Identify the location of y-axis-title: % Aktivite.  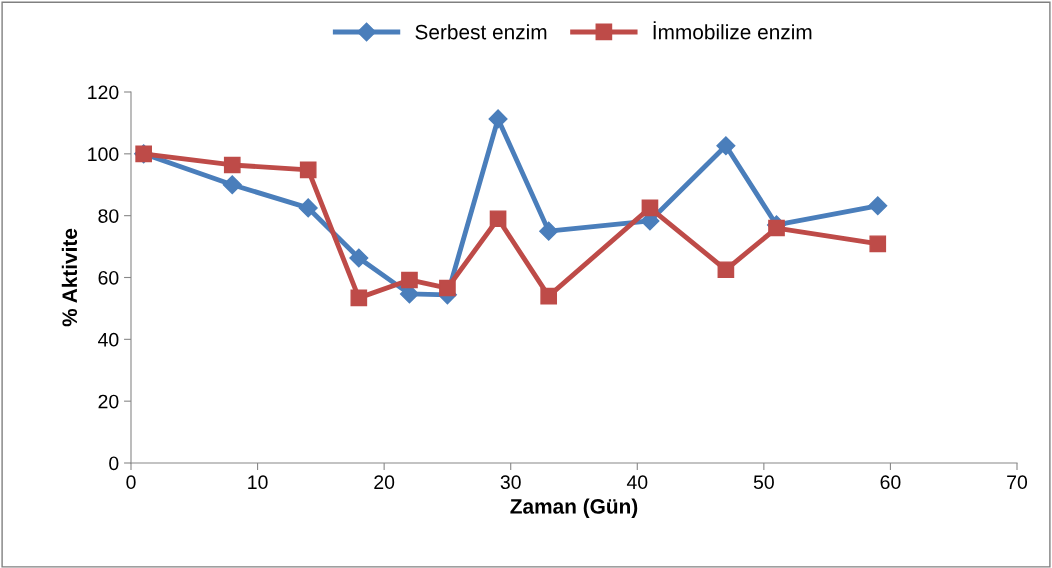
(69, 277).